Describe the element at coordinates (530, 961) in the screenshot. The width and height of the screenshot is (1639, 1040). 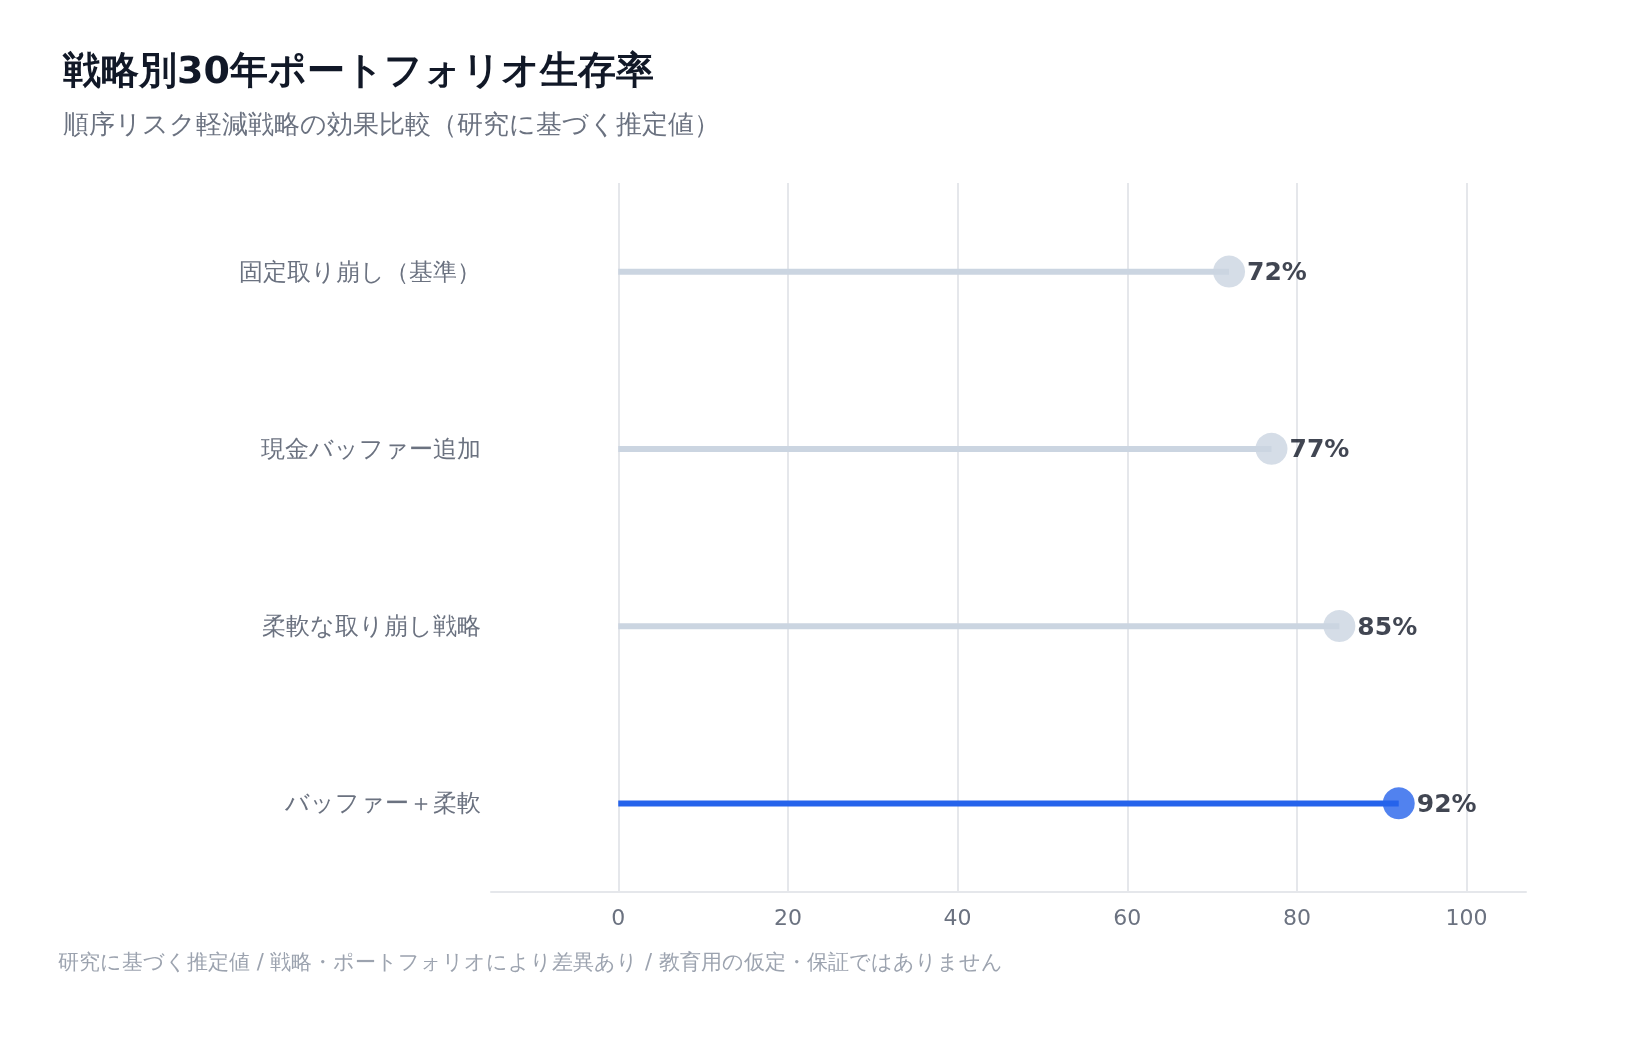
I see `text: 研究に基づく推定値 / 戦略・ポートフォリオにより差異あり / 教育用の仮定・保証ではありません` at that location.